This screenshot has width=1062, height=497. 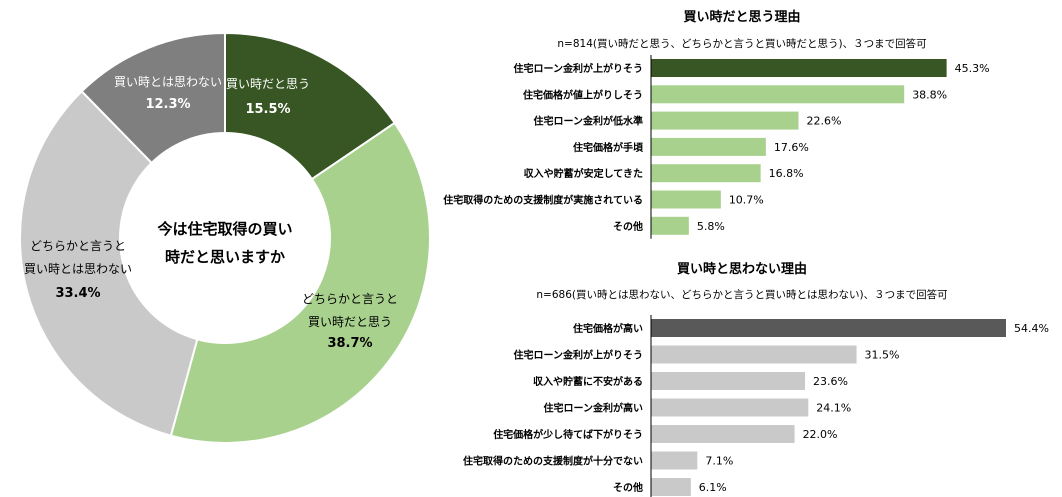 What do you see at coordinates (882, 355) in the screenshot?
I see `value-label: 31.5%` at bounding box center [882, 355].